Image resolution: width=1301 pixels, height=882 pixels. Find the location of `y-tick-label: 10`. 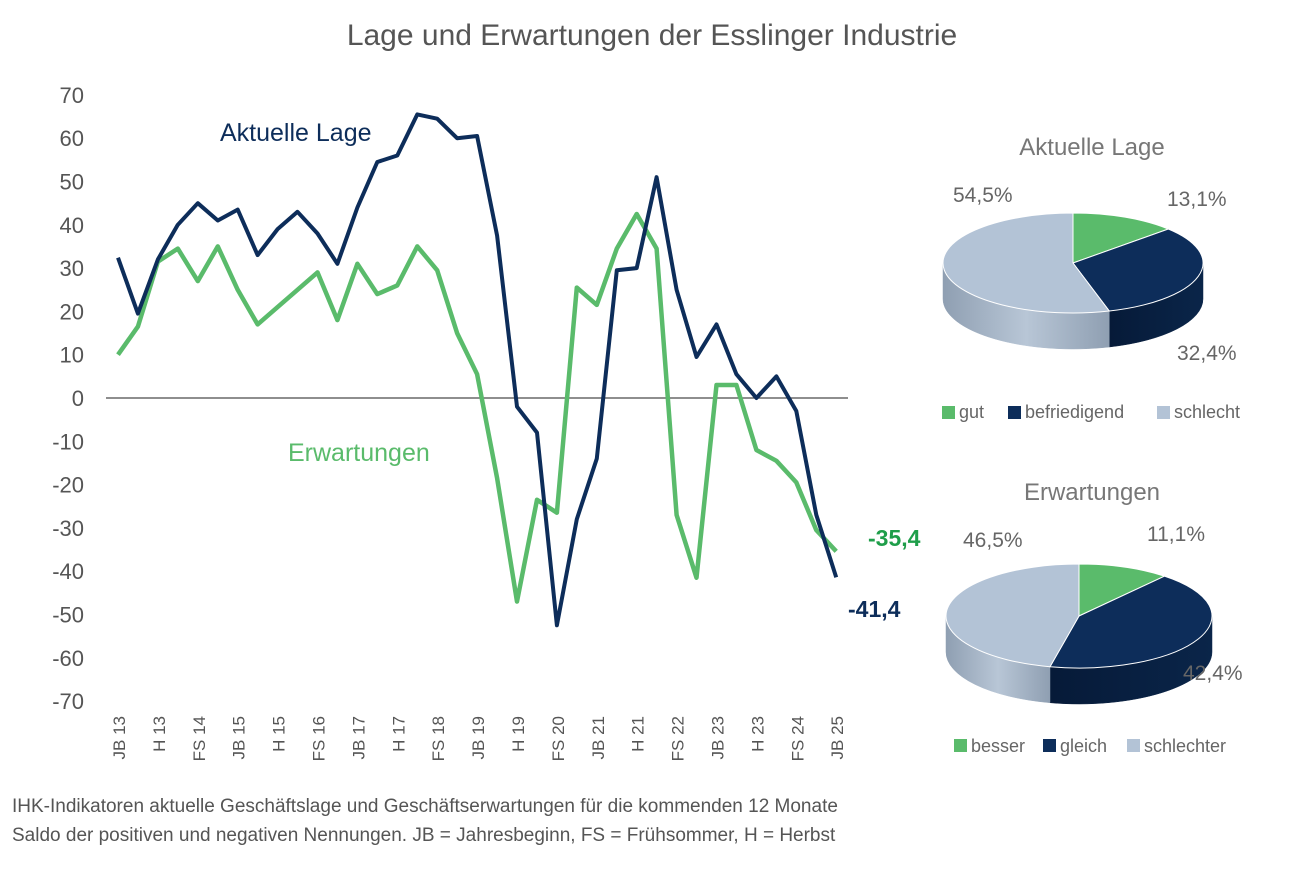

y-tick-label: 10 is located at coordinates (72, 355).